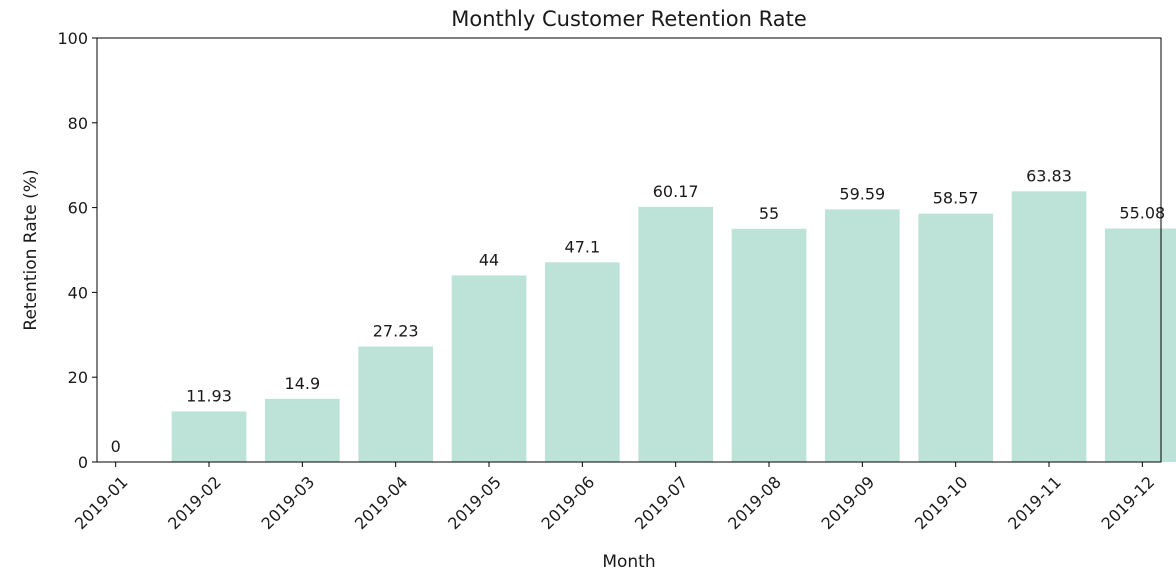  What do you see at coordinates (116, 446) in the screenshot?
I see `data-label: 0` at bounding box center [116, 446].